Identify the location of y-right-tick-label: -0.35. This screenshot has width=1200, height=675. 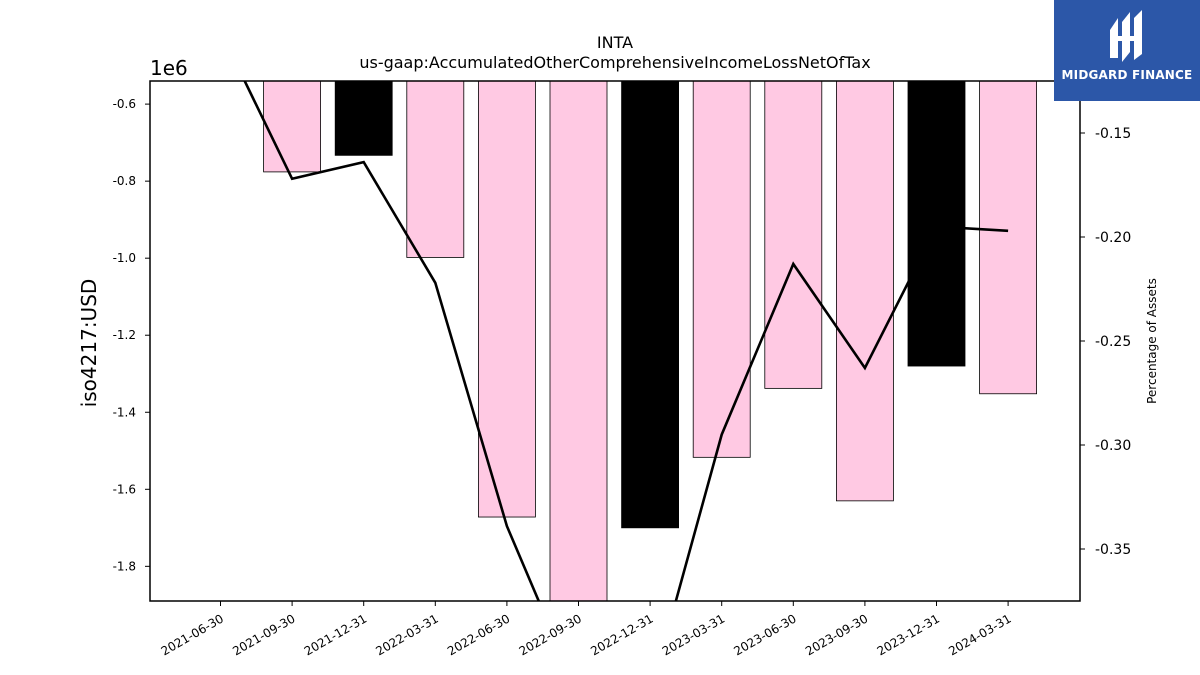
(1113, 550).